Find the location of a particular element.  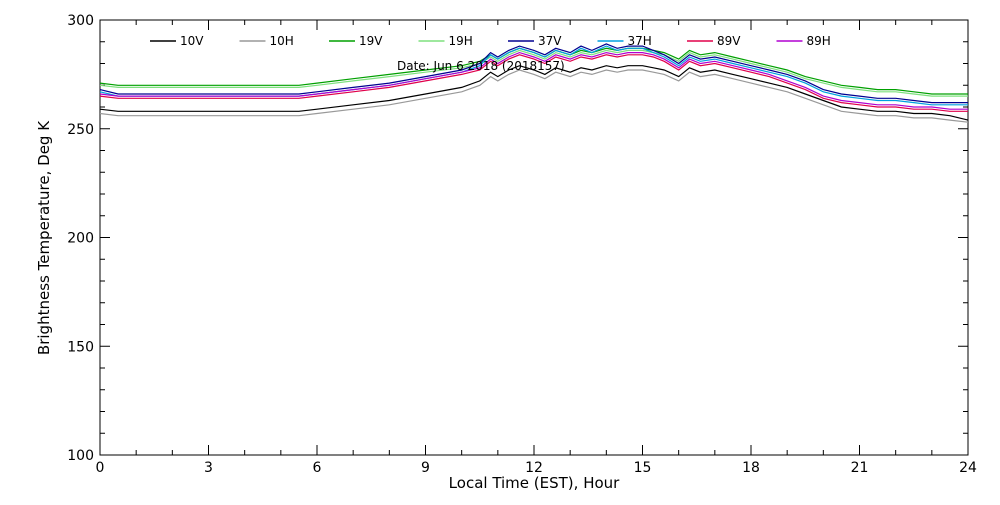

y-tick-label: 100 is located at coordinates (80, 456).